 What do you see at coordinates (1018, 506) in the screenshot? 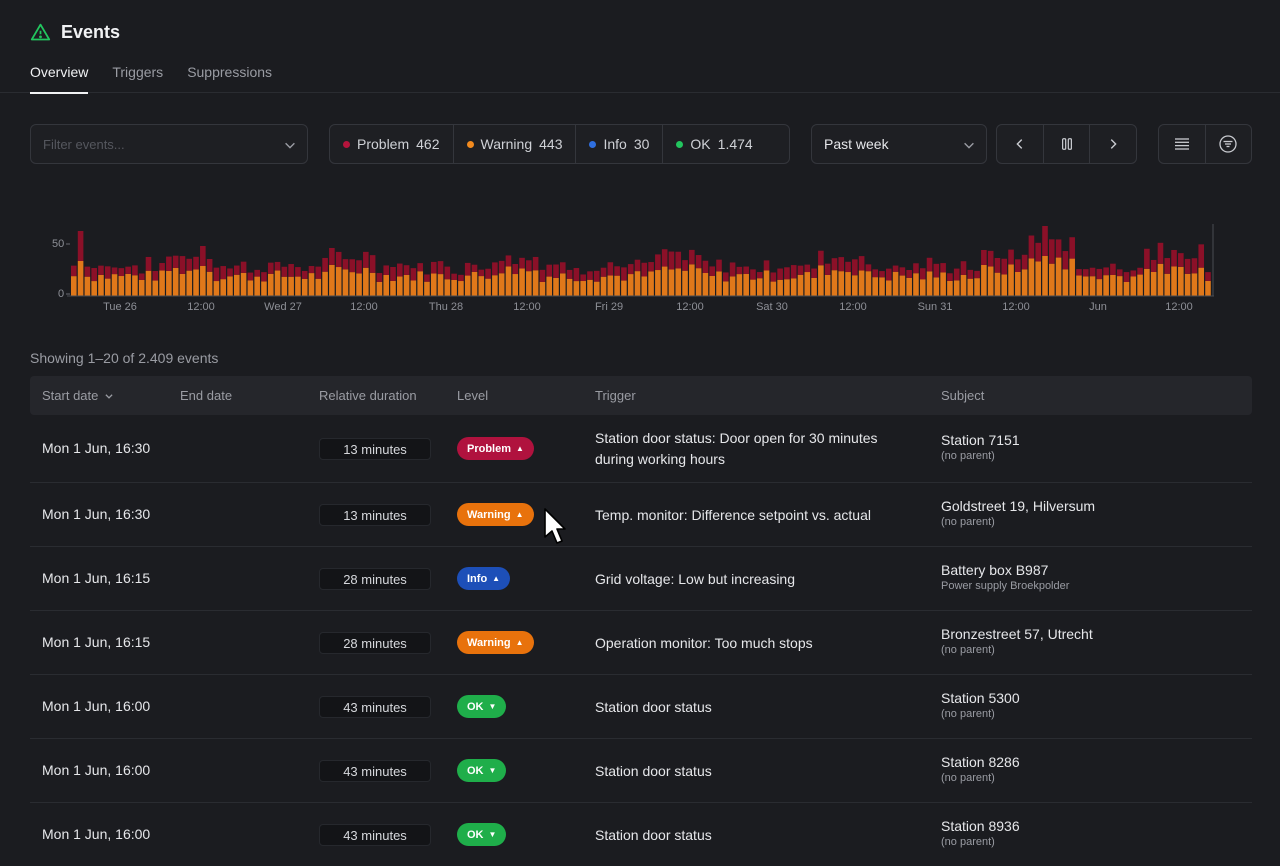
I see `subject-name: Goldstreet 19, Hilversum` at bounding box center [1018, 506].